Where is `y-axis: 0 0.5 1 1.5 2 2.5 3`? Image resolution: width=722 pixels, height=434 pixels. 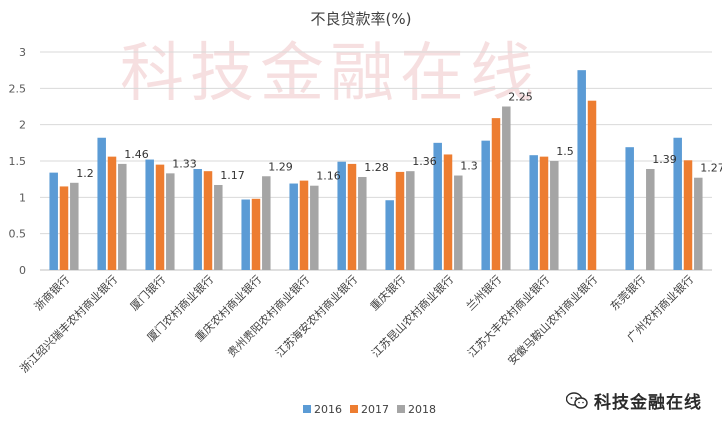 y-axis: 0 0.5 1 1.5 2 2.5 3 is located at coordinates (18, 161).